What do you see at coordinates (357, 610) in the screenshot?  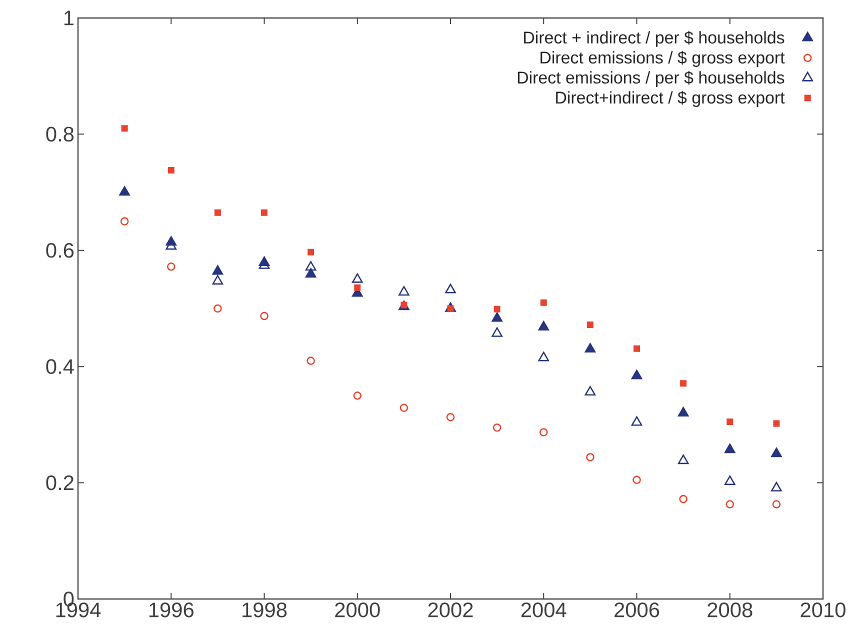 I see `x-tick-label: 2000` at bounding box center [357, 610].